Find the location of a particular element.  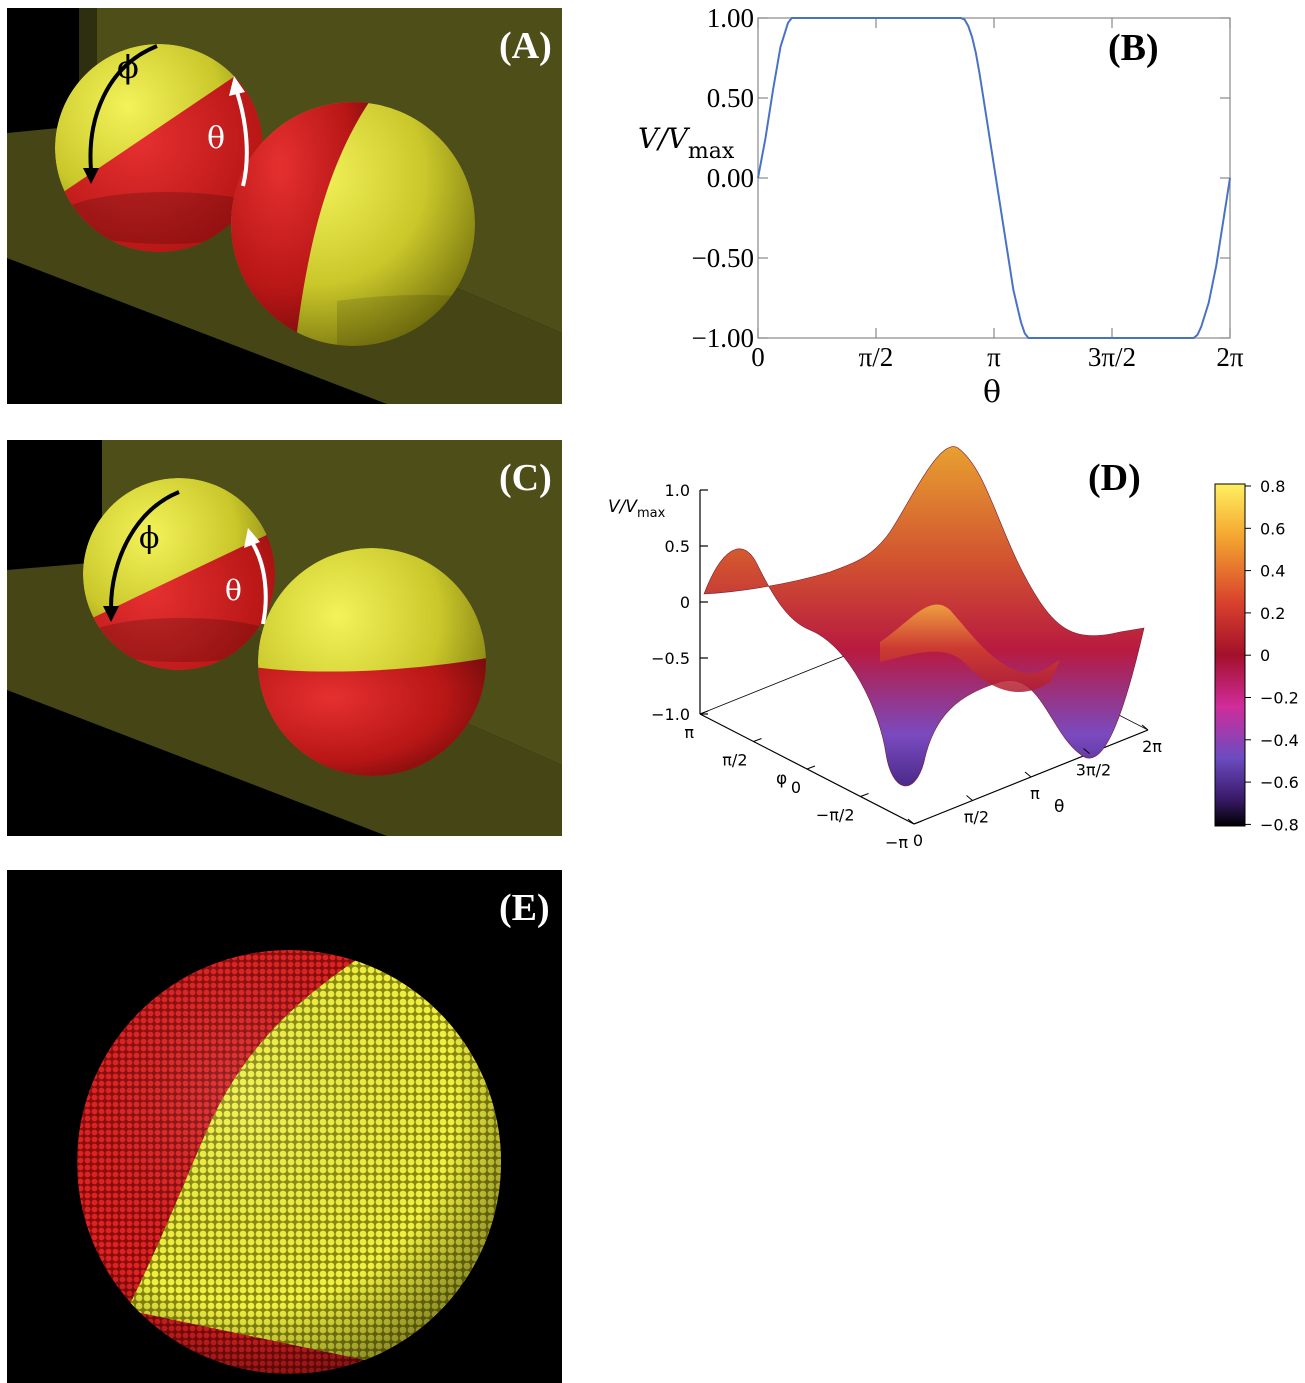

series-line is located at coordinates (994, 178).